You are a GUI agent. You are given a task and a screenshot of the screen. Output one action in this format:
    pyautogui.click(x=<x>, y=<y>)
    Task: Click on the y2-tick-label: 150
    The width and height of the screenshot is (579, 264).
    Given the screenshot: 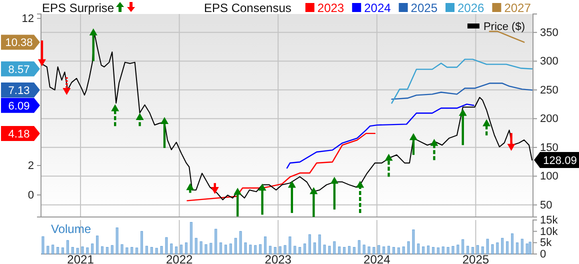 What is the action you would take?
    pyautogui.click(x=549, y=148)
    